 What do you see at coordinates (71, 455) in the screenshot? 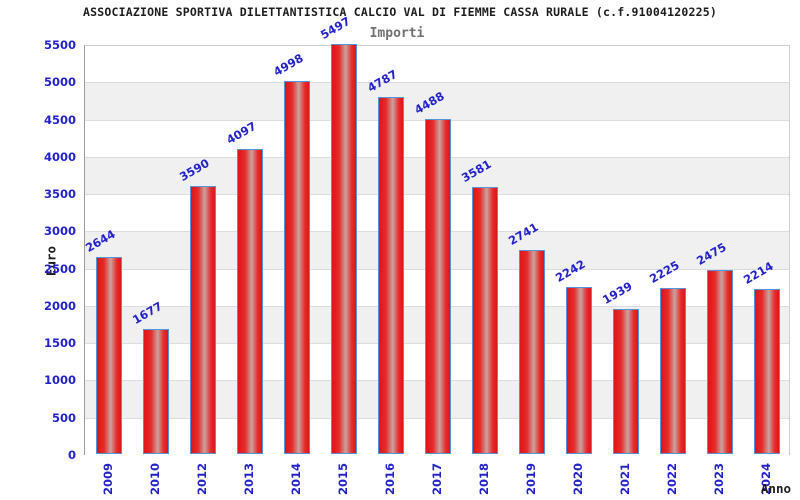
I see `y-tick-label: 0` at bounding box center [71, 455].